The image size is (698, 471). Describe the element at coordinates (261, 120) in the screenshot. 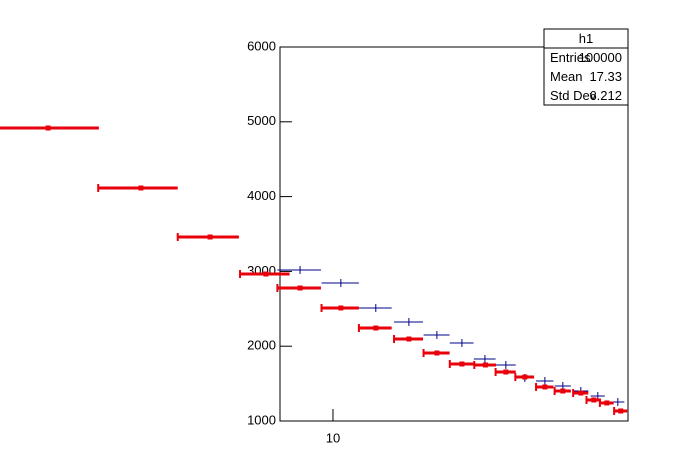

I see `y-tick-label: 5000` at that location.